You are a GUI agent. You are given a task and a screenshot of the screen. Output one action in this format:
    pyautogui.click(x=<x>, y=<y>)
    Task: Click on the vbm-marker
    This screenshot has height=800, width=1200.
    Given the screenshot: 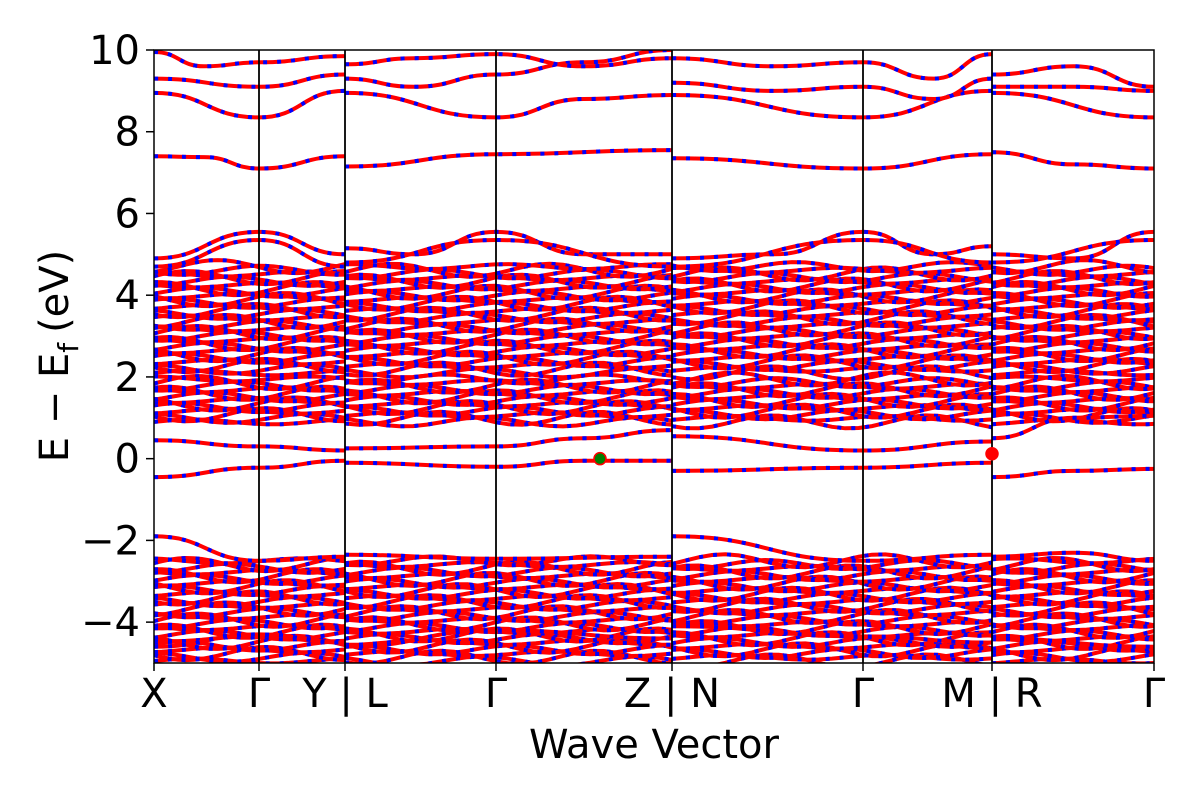 What is the action you would take?
    pyautogui.click(x=992, y=454)
    